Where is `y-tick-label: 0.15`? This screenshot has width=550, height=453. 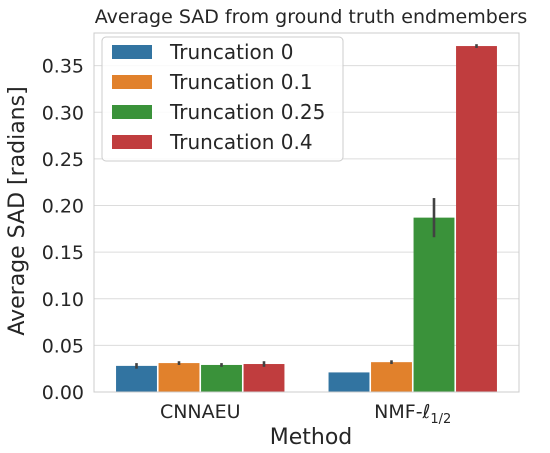
y-tick-label: 0.15 is located at coordinates (63, 253).